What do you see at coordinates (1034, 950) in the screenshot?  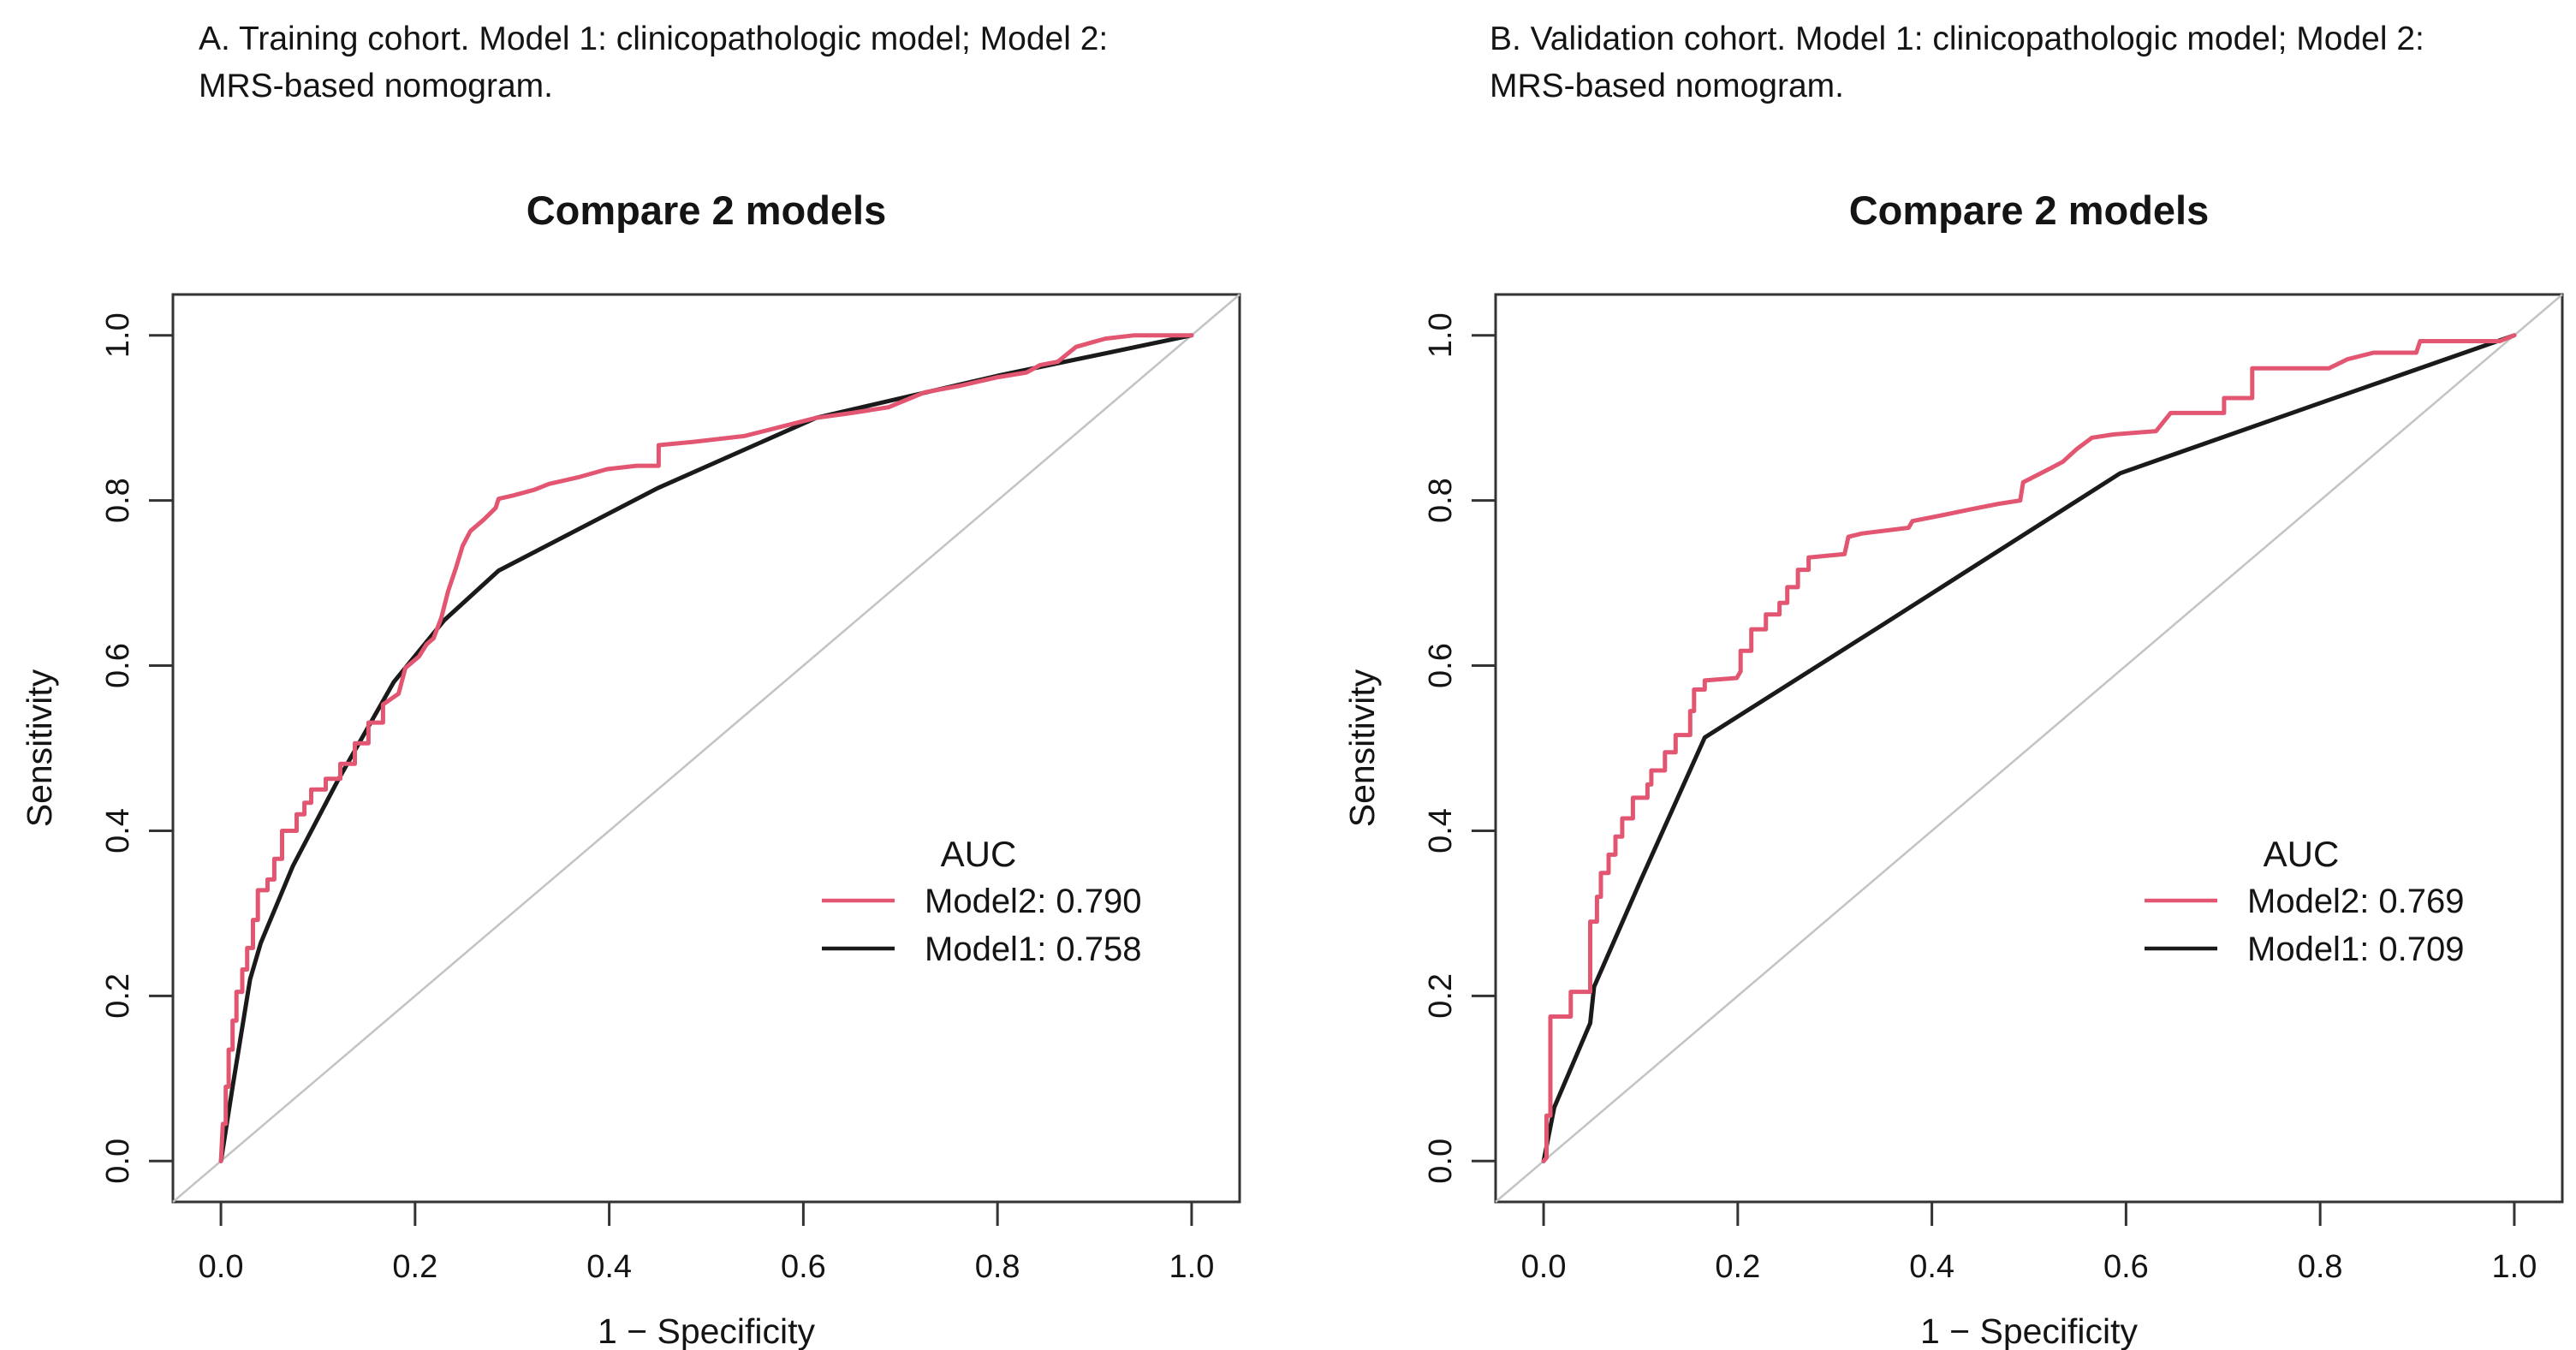 I see `legend-label-model1: Model1: 0.758` at bounding box center [1034, 950].